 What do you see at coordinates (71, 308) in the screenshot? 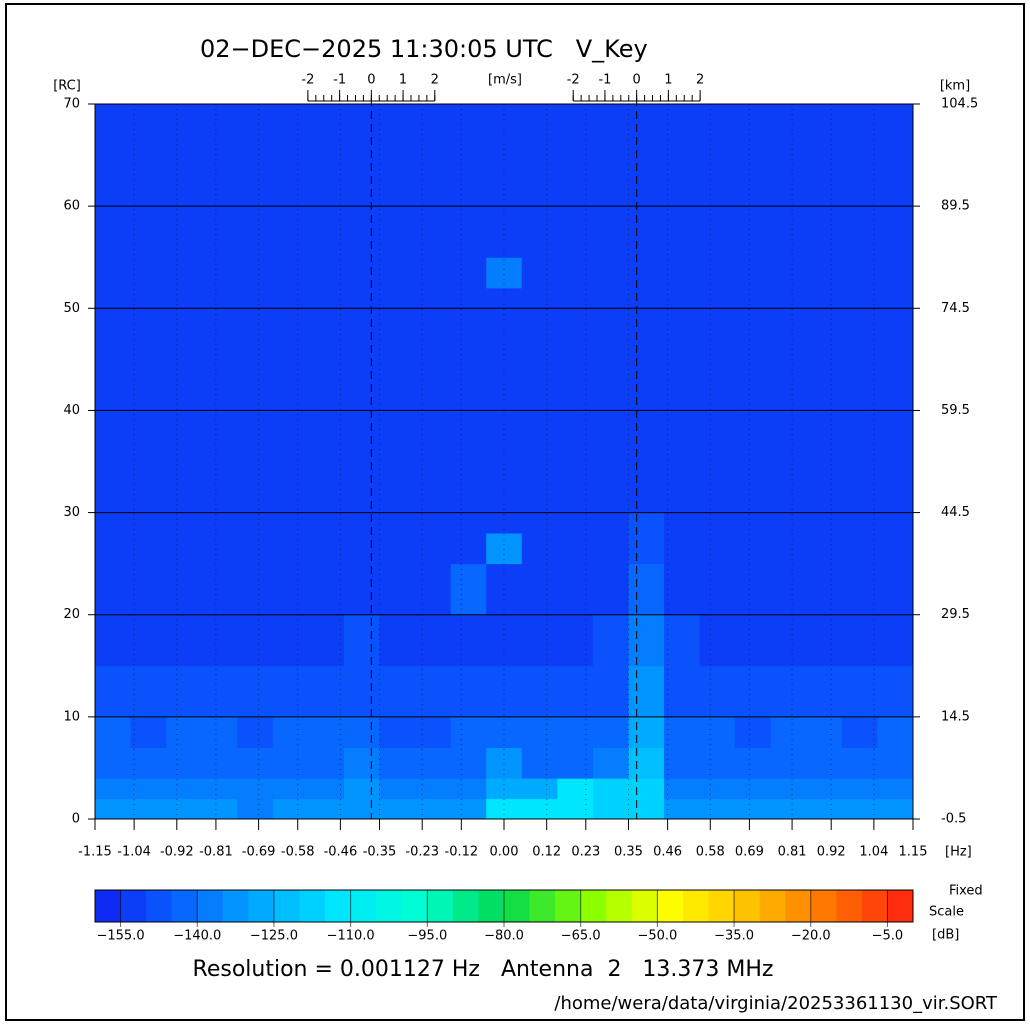
I see `y-tick-label: 50` at bounding box center [71, 308].